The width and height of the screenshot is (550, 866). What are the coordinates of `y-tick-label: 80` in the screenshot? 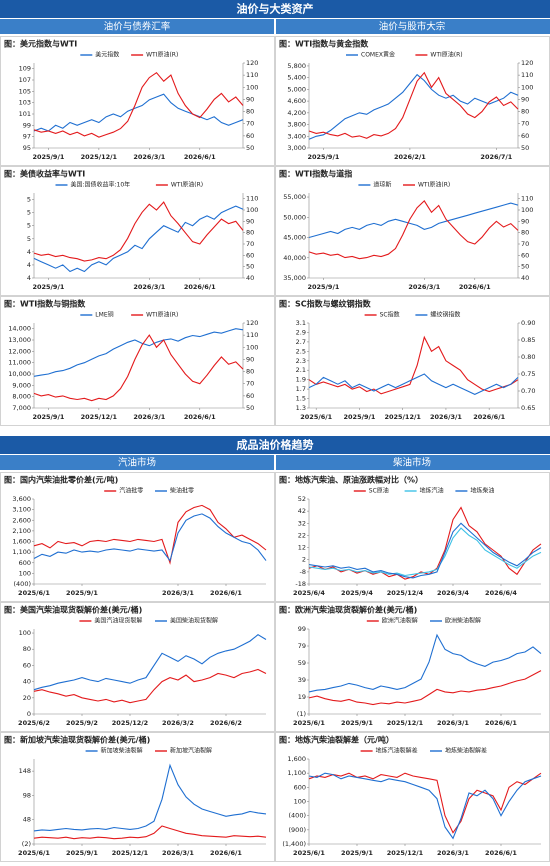 It's located at (27, 649).